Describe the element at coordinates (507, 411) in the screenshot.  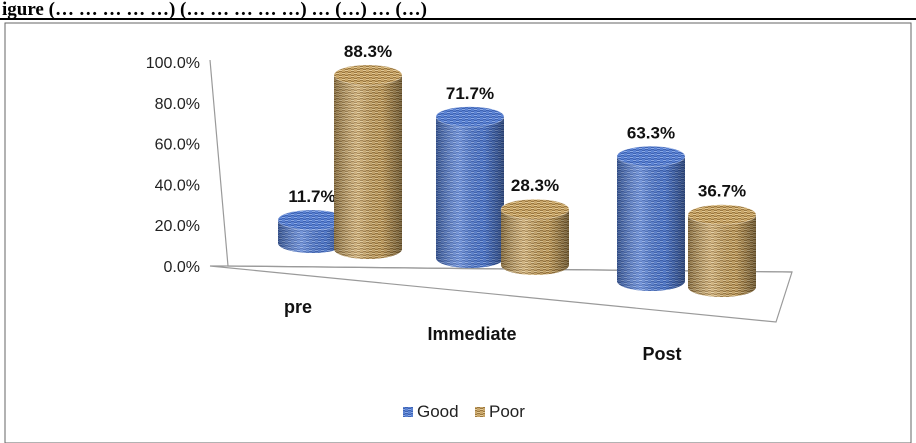
I see `legend-label: Poor` at that location.